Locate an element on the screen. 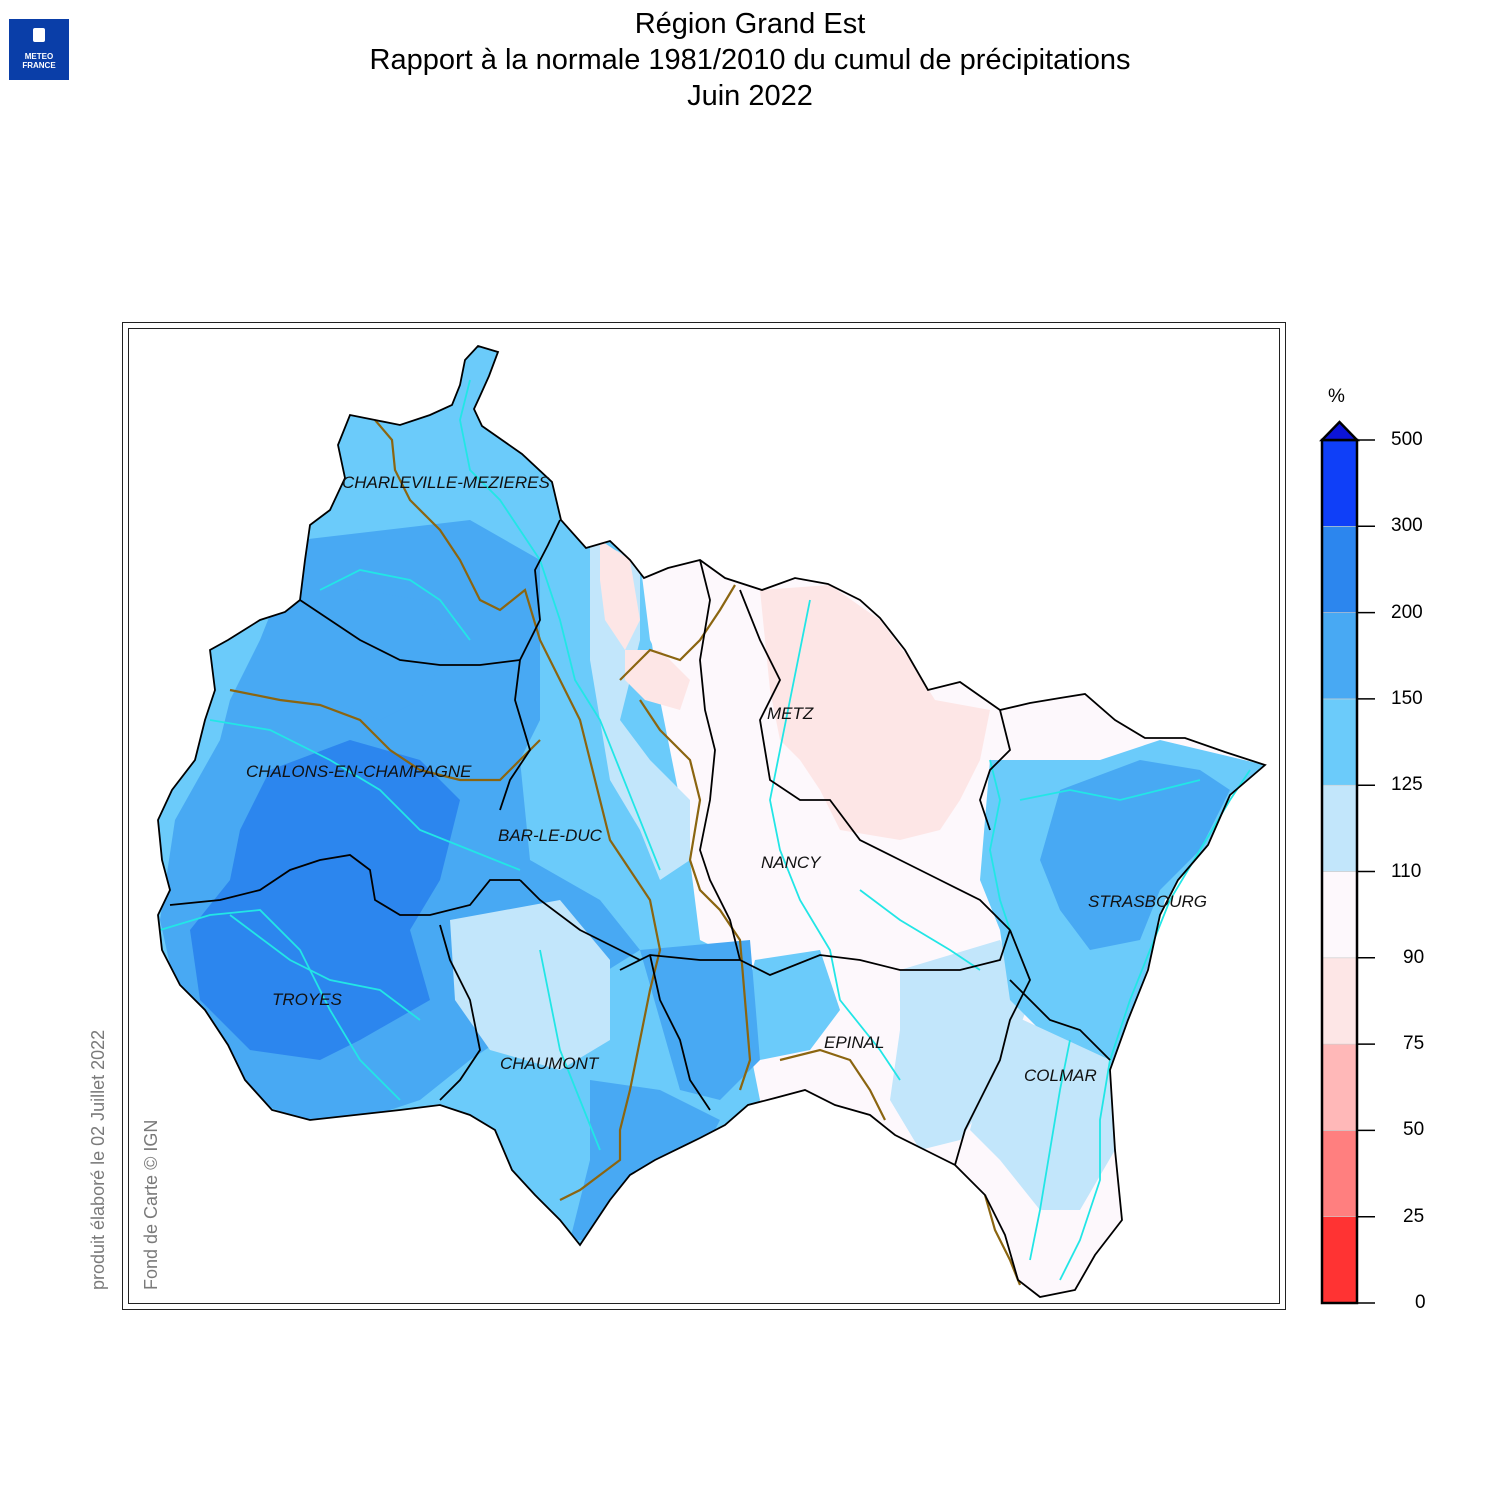 This screenshot has height=1500, width=1500. border-aube-hautemarne is located at coordinates (460, 1012).